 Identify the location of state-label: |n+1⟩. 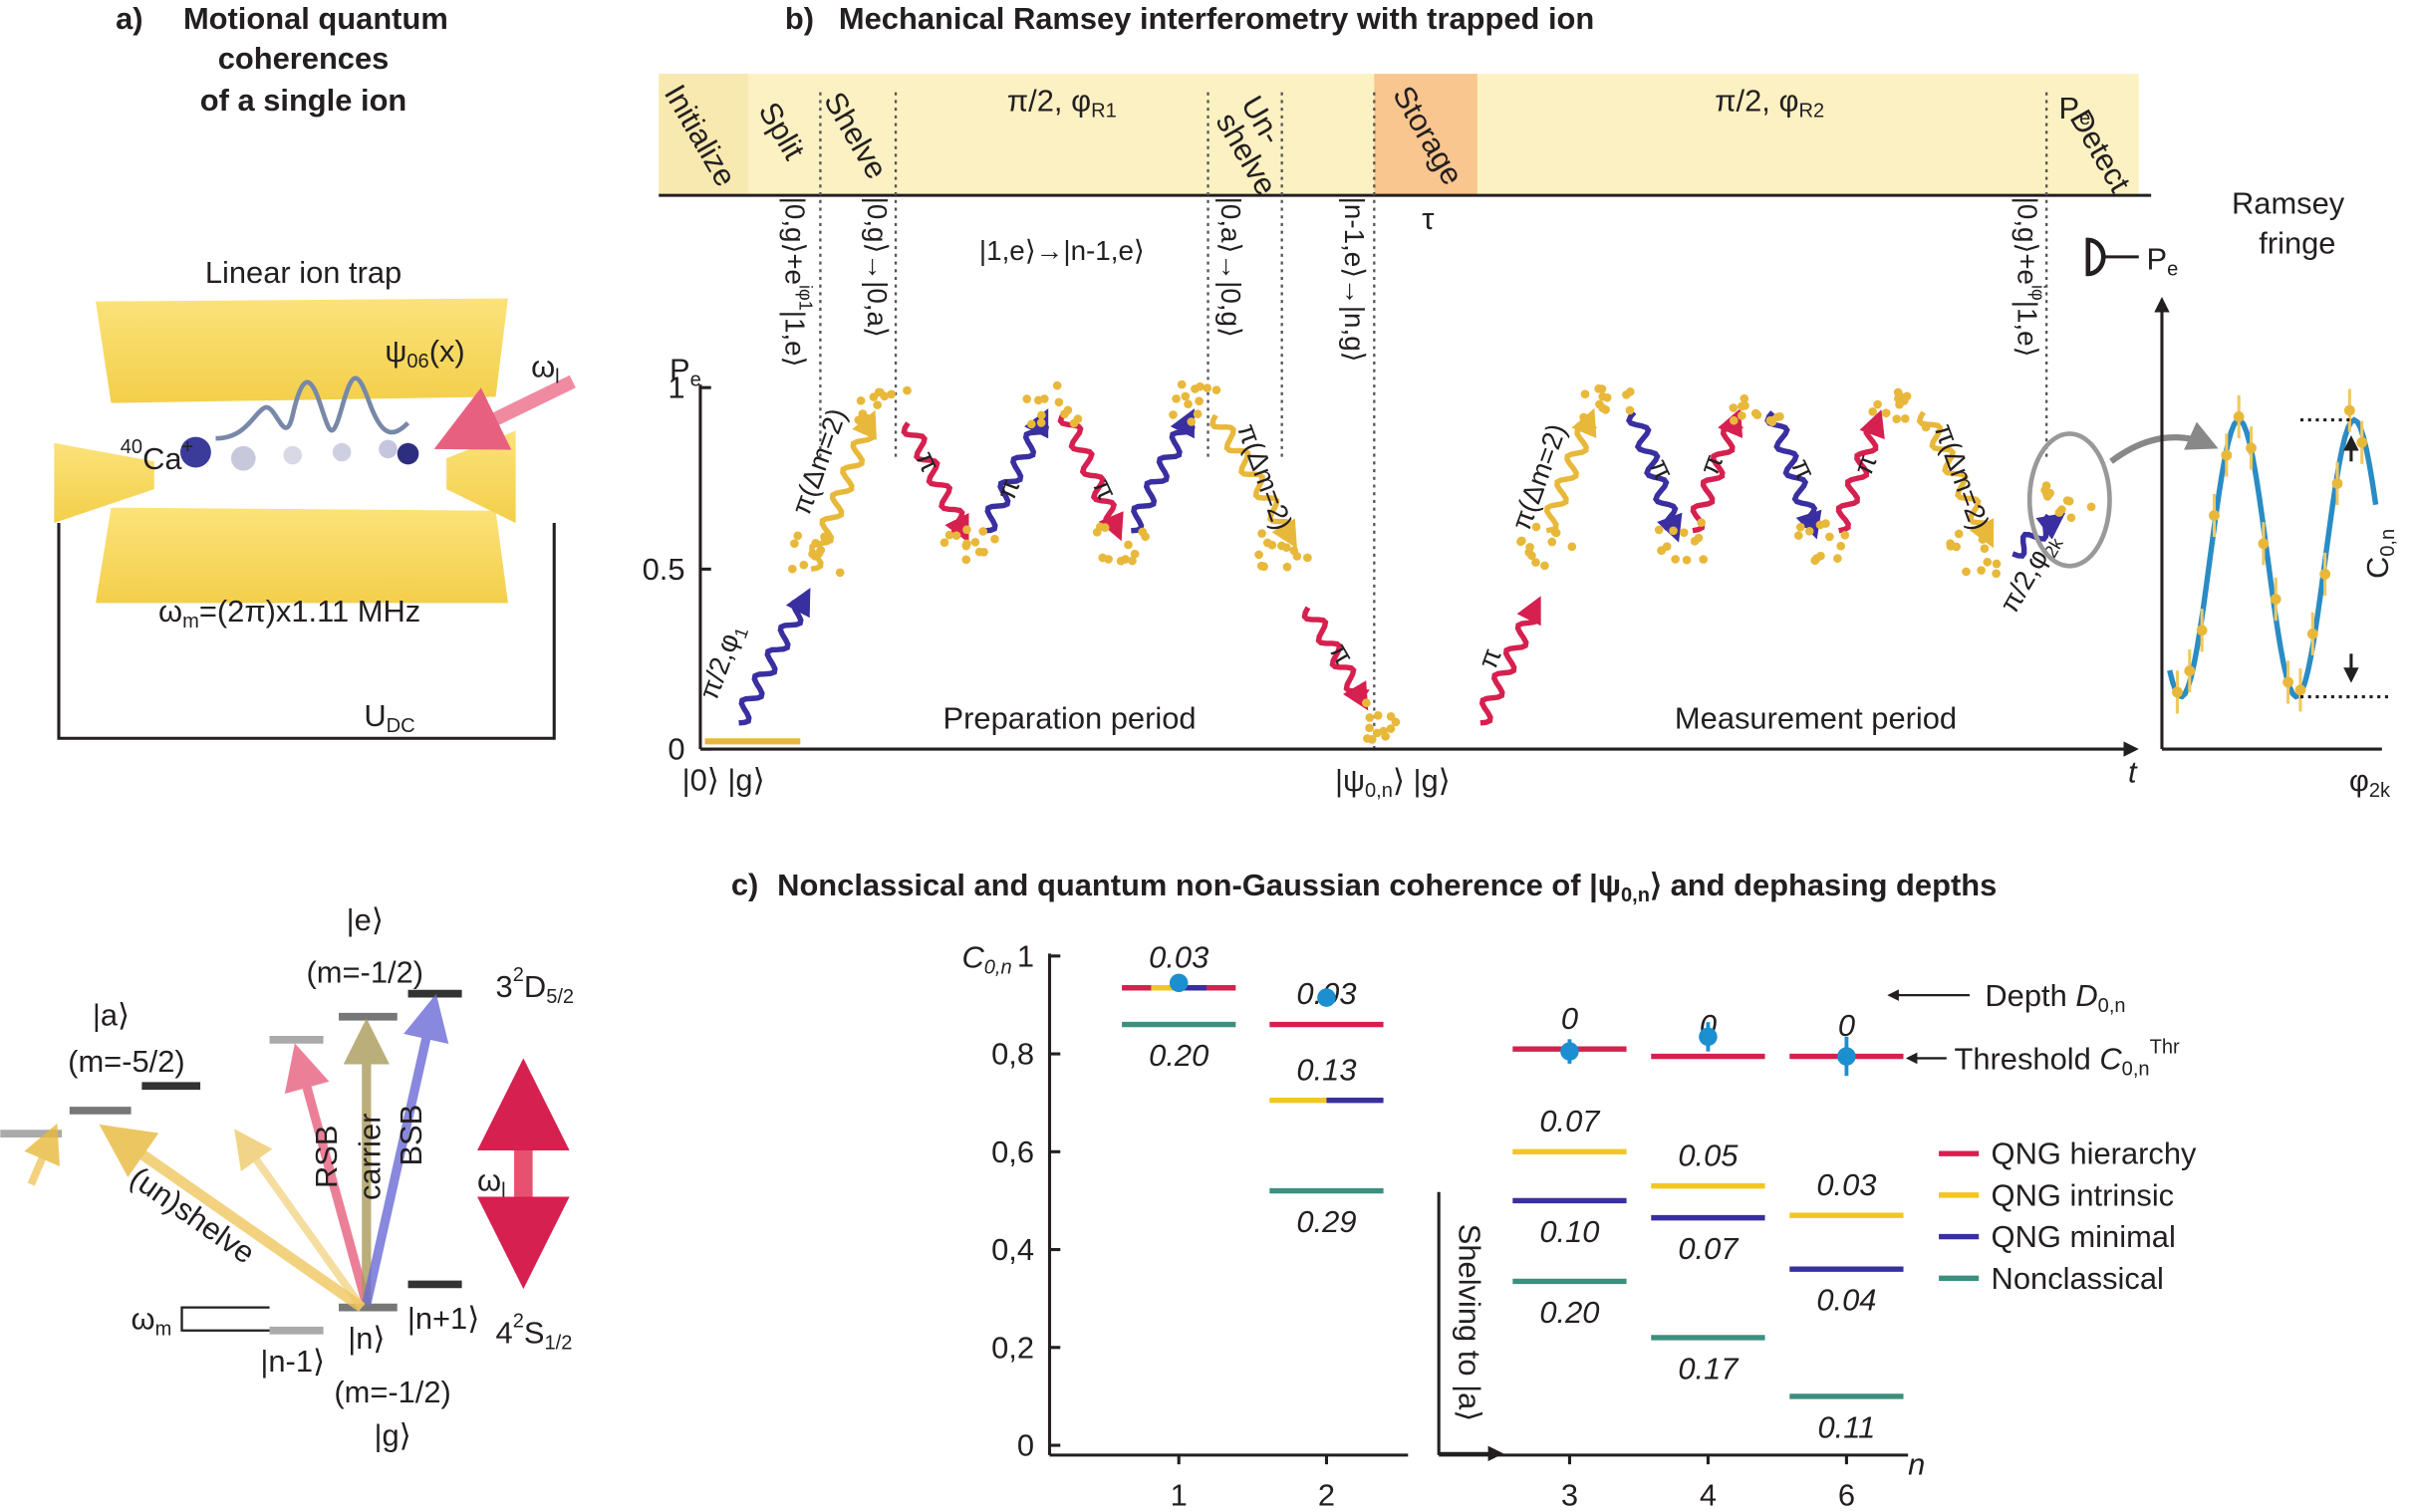
(443, 1318).